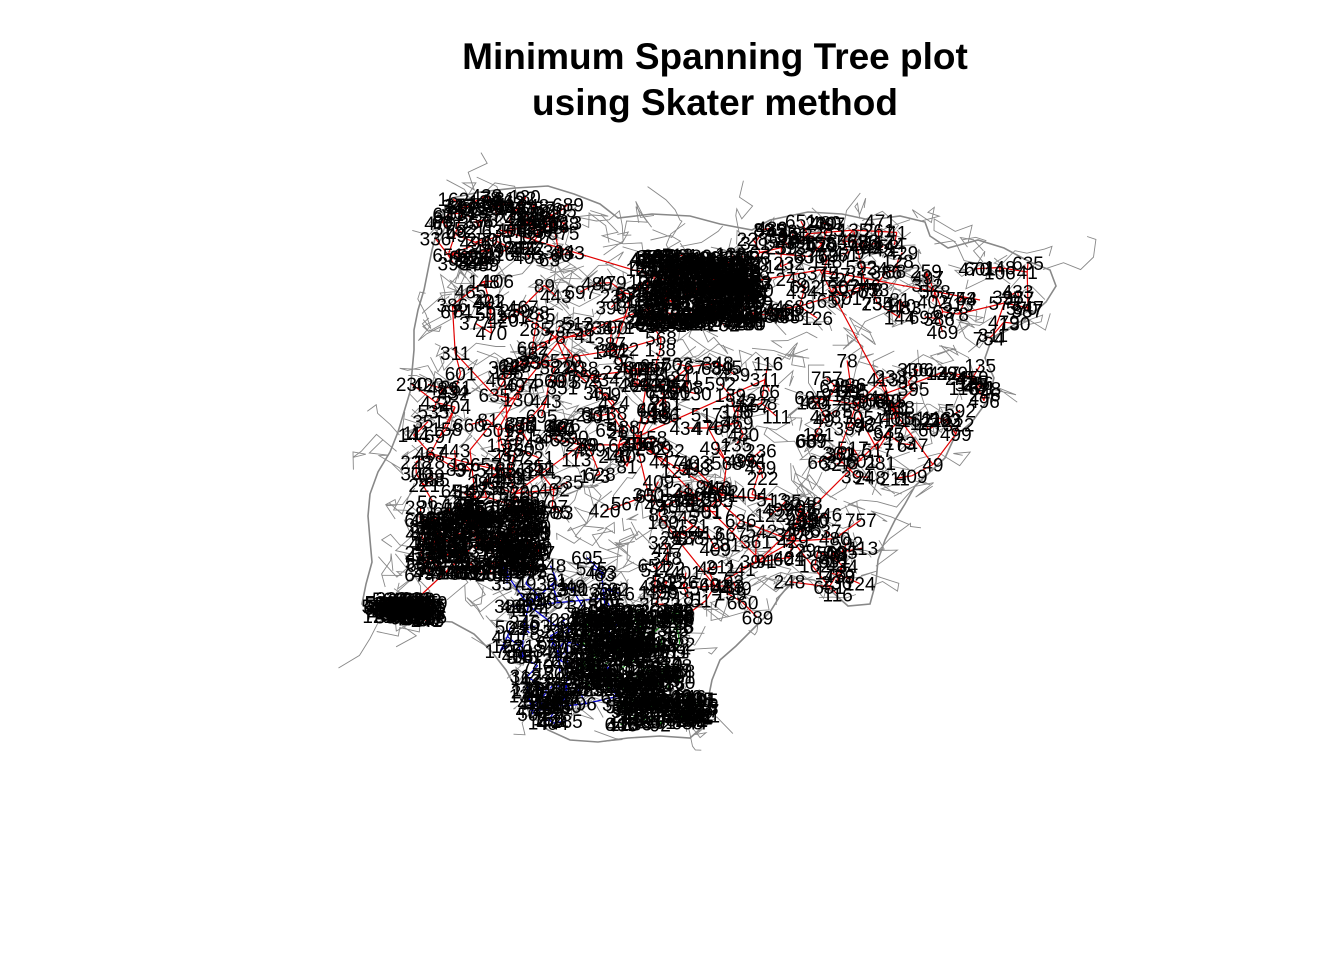 The height and width of the screenshot is (960, 1344). Describe the element at coordinates (770, 317) in the screenshot. I see `node-label: 486` at that location.